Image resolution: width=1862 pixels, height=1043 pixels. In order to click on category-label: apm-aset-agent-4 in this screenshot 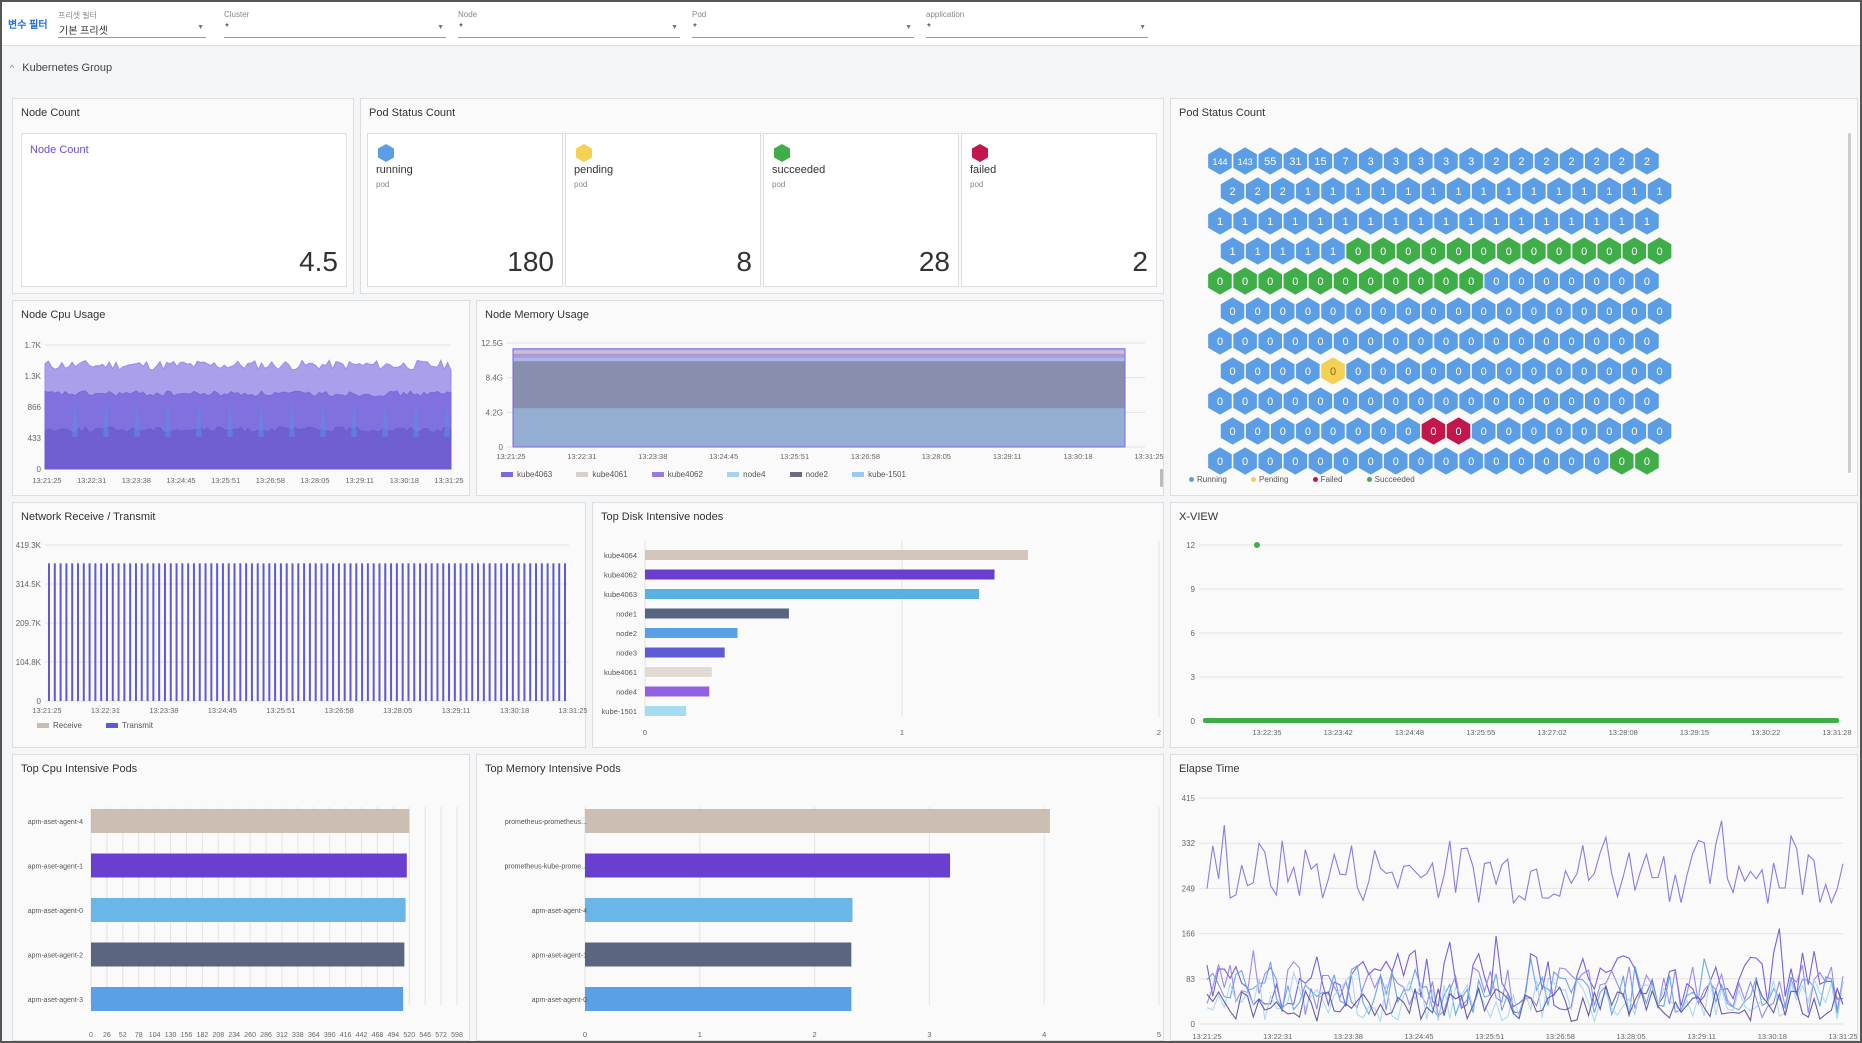, I will do `click(55, 822)`.